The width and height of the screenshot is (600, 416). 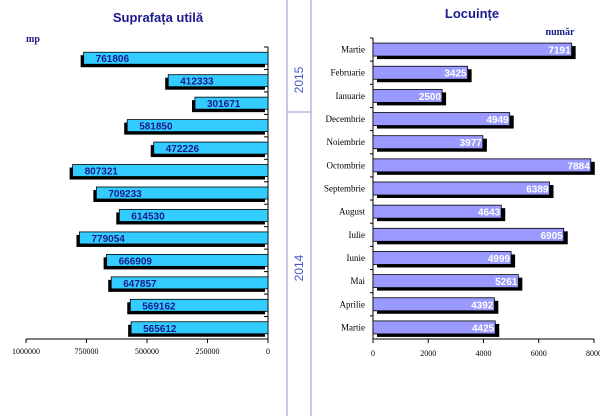 What do you see at coordinates (560, 32) in the screenshot?
I see `right-chart-unit: număr` at bounding box center [560, 32].